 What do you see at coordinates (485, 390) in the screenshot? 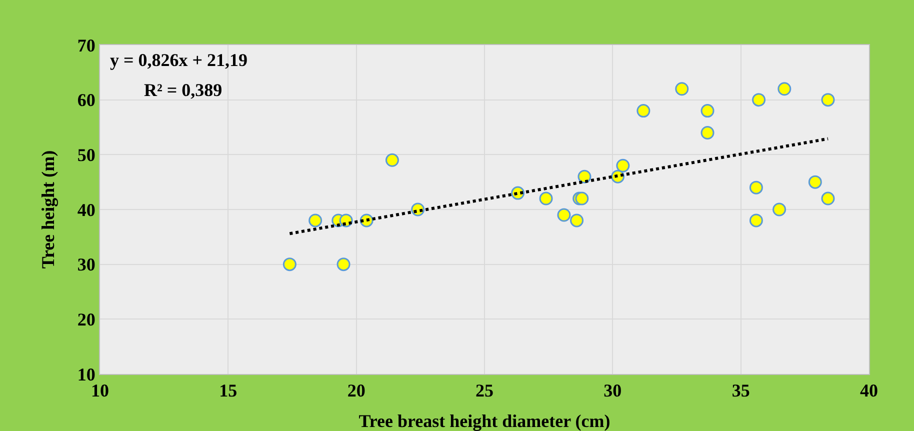
I see `x-tick-label: 25` at bounding box center [485, 390].